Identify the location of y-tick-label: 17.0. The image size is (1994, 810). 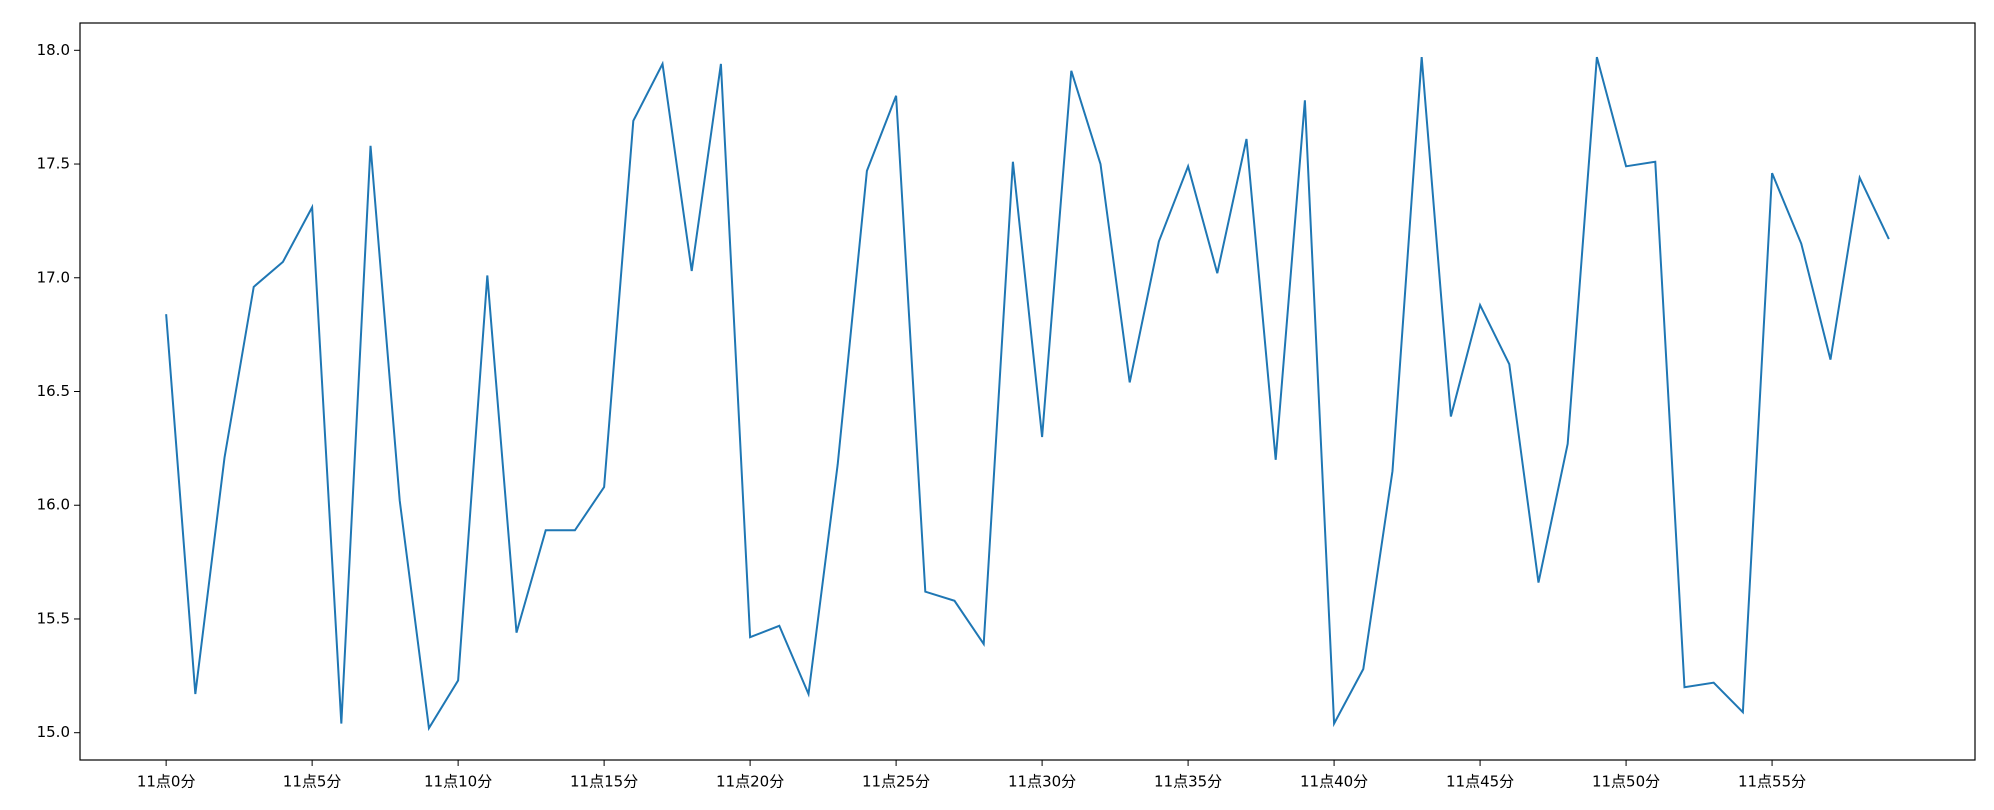
(53, 277).